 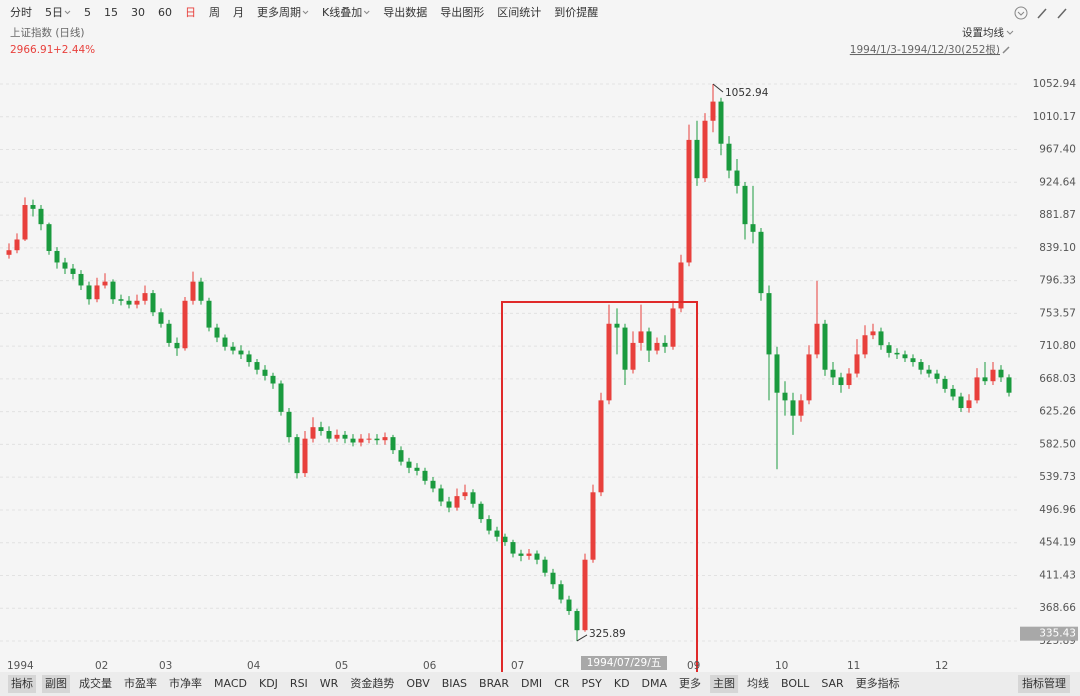 What do you see at coordinates (795, 683) in the screenshot?
I see `indicator-tab: BOLL` at bounding box center [795, 683].